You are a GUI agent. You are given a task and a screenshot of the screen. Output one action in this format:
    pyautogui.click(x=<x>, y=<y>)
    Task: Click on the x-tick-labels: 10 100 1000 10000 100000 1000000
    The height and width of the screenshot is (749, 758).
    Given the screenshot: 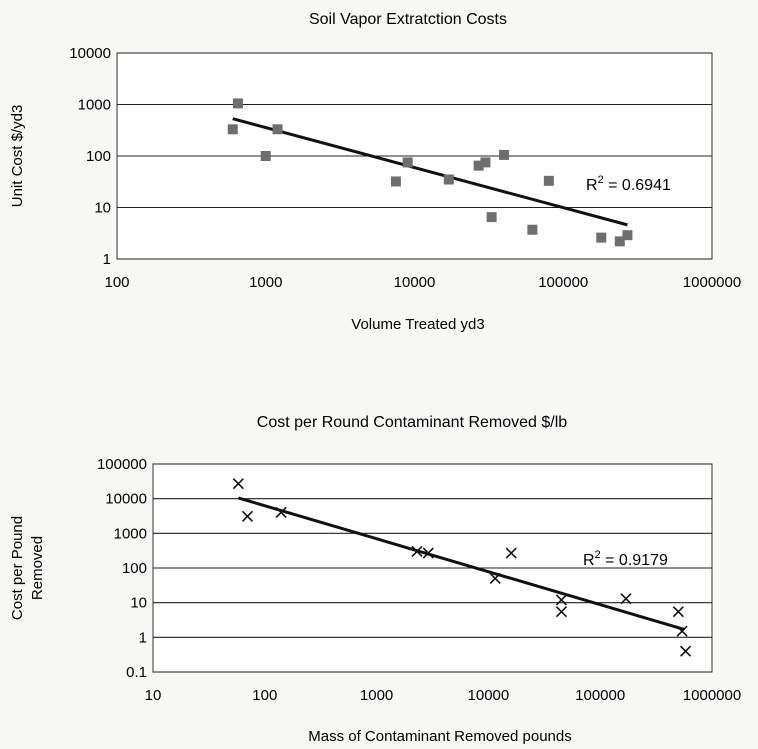 What is the action you would take?
    pyautogui.click(x=443, y=695)
    